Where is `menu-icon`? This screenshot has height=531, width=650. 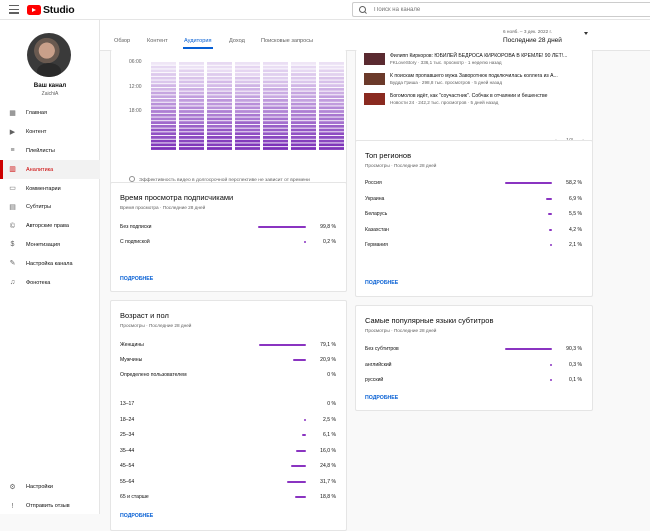 menu-icon is located at coordinates (14, 9).